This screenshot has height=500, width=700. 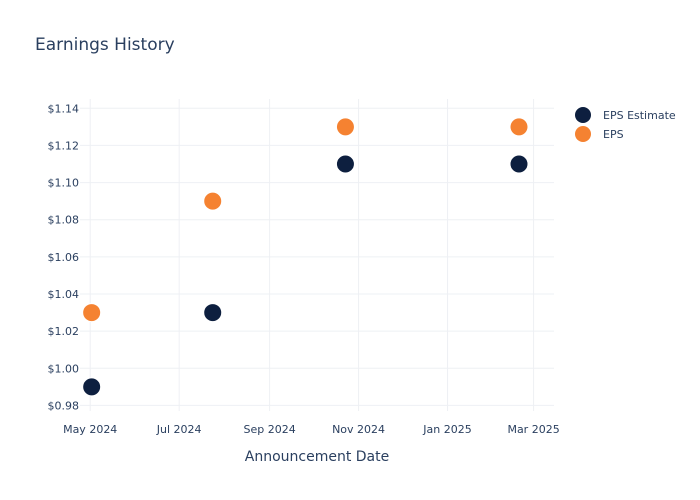 I want to click on x-axis-title: Announcement Date, so click(x=317, y=457).